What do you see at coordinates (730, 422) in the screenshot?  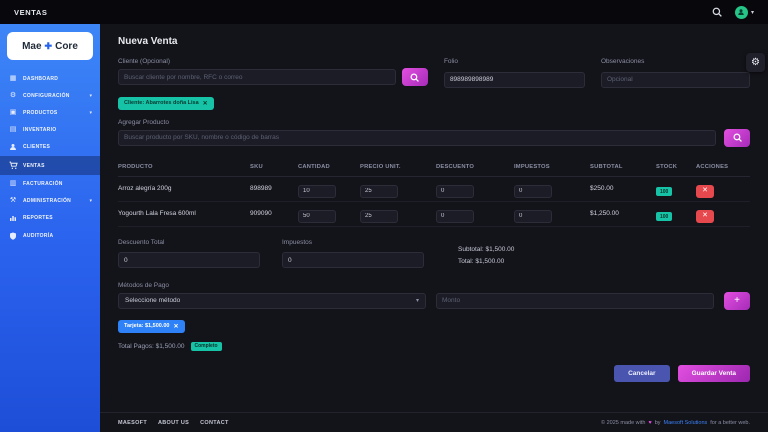 I see `copyright-suffix: for a better web.` at bounding box center [730, 422].